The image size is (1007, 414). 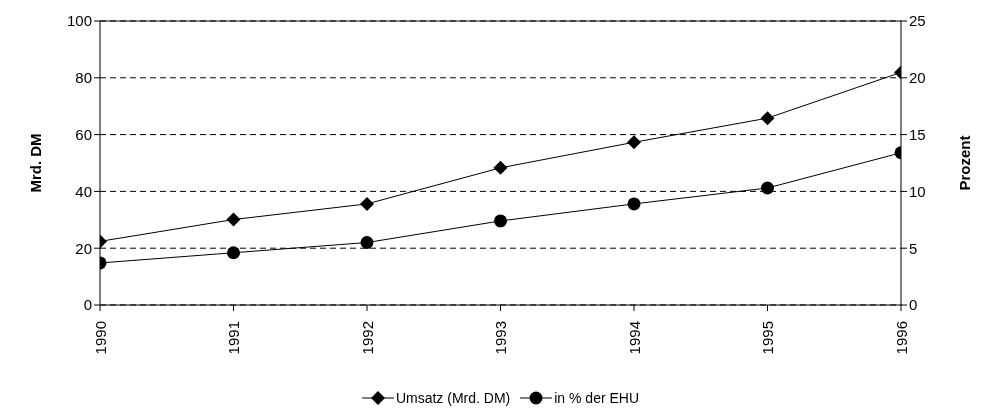 What do you see at coordinates (36, 163) in the screenshot?
I see `y-axis-title: Mrd. DM` at bounding box center [36, 163].